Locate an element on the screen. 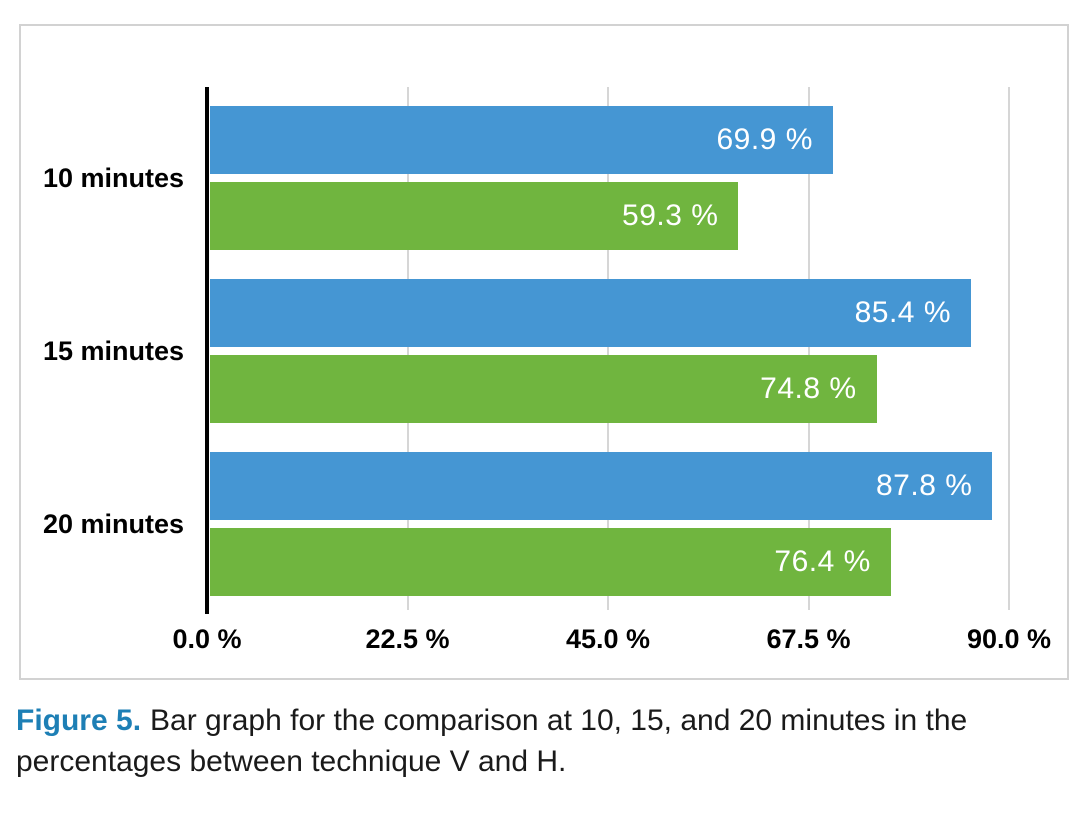 This screenshot has width=1088, height=834. category-label-10-minutes: 10 minutes is located at coordinates (113, 177).